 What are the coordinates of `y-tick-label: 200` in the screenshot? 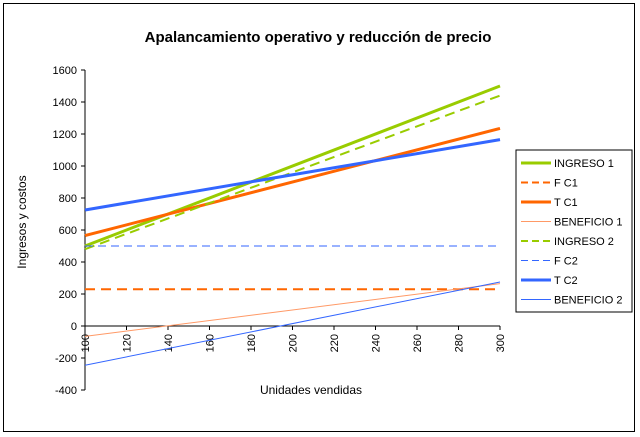 It's located at (68, 295).